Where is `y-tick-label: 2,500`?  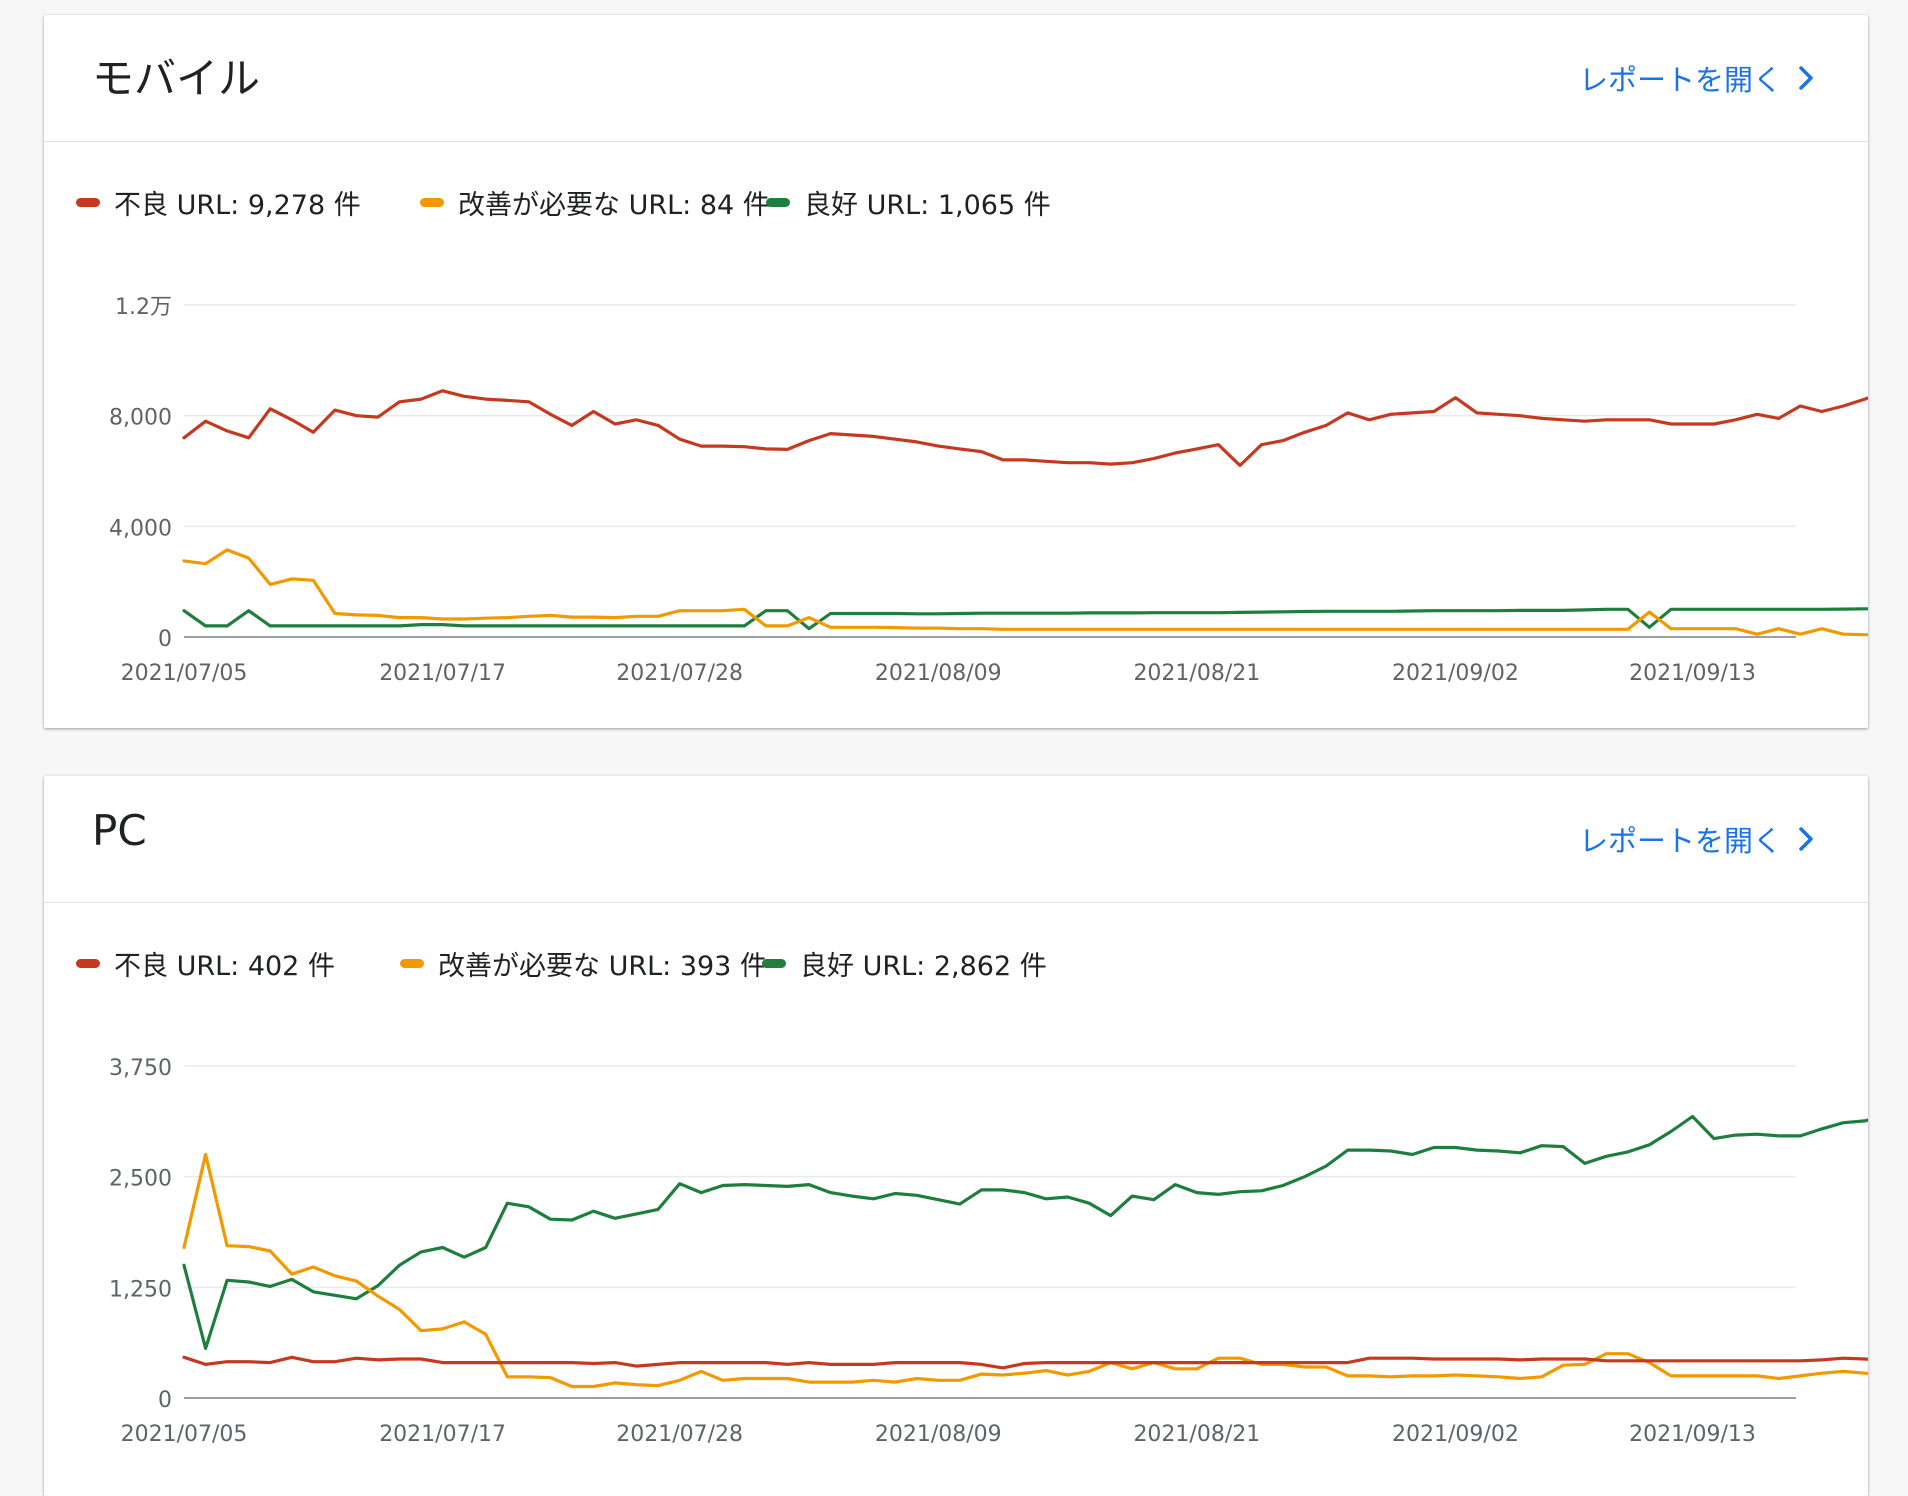 y-tick-label: 2,500 is located at coordinates (140, 1179).